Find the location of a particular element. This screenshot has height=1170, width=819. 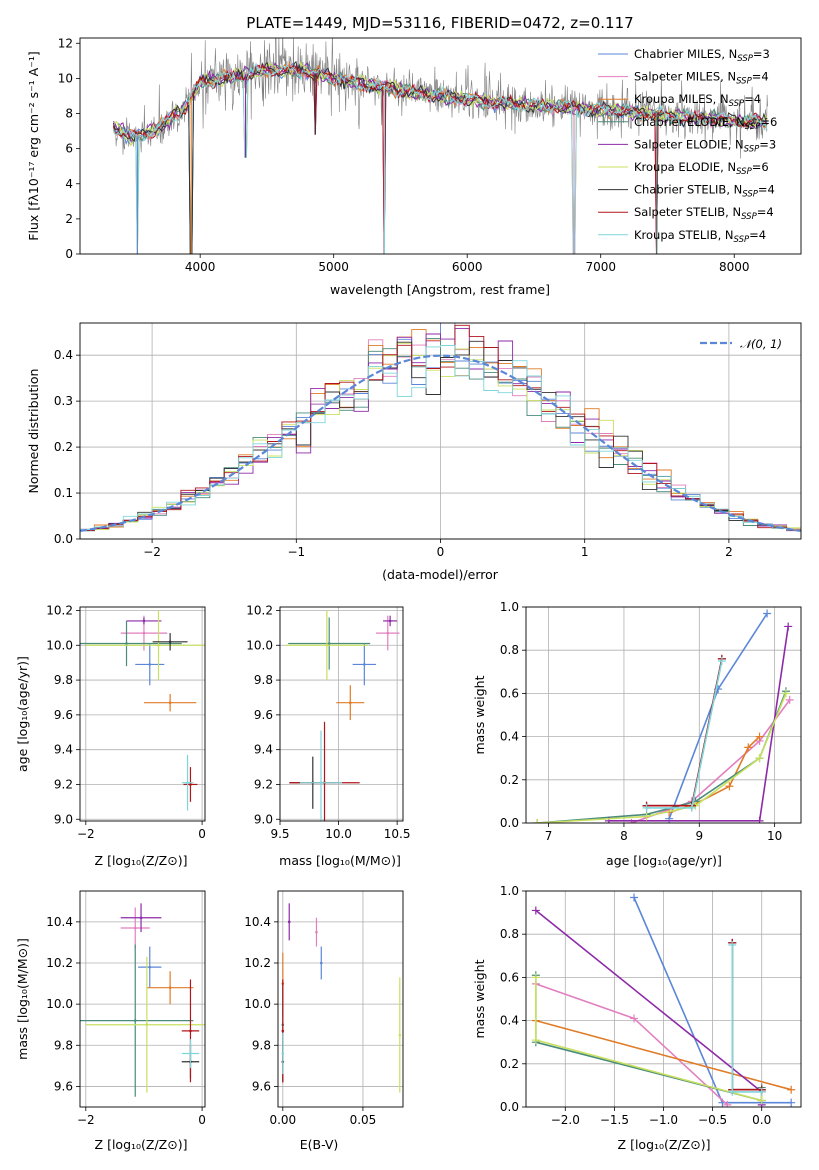

ytick-label-weight-vs-Z-5: 1.0 is located at coordinates (509, 891).